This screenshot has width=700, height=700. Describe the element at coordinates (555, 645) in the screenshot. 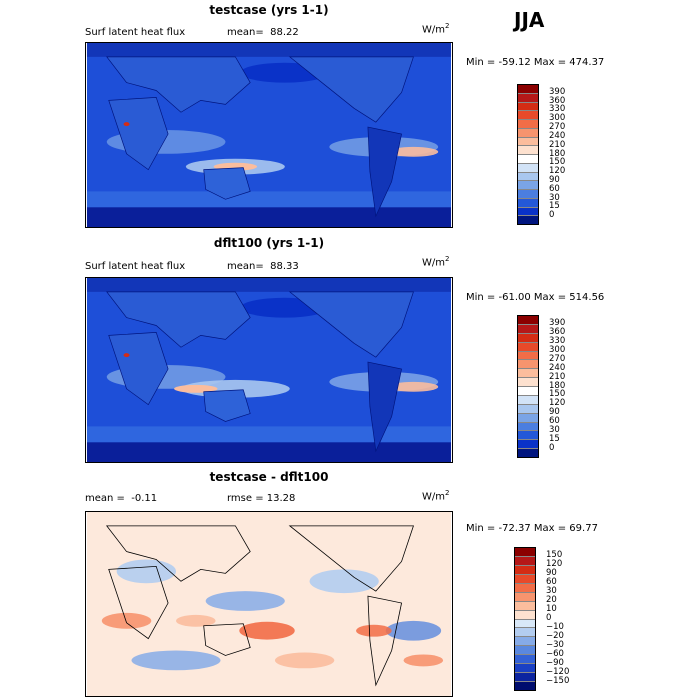

I see `colorbar-tick-label: −30` at that location.